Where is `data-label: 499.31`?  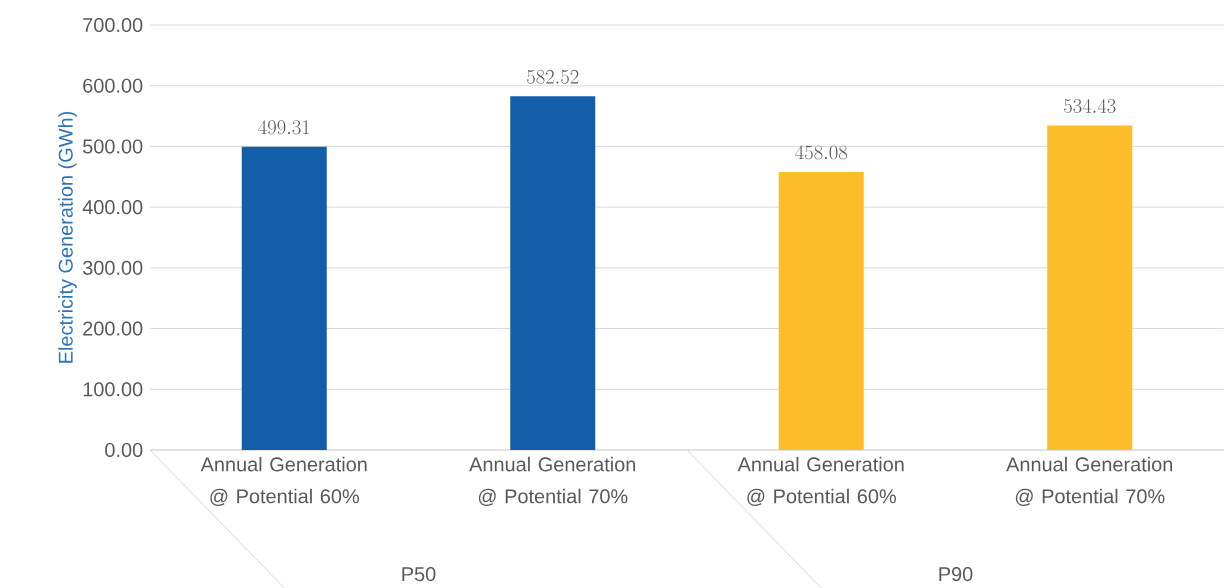
data-label: 499.31 is located at coordinates (284, 127).